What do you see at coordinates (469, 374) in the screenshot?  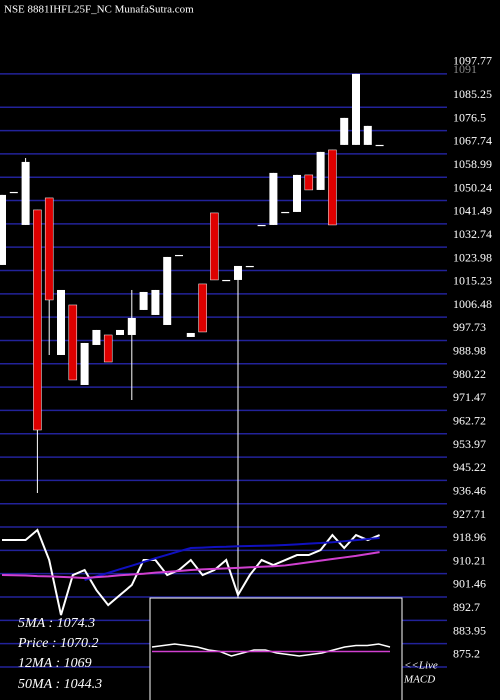 I see `y-tick-label: 980.22` at bounding box center [469, 374].